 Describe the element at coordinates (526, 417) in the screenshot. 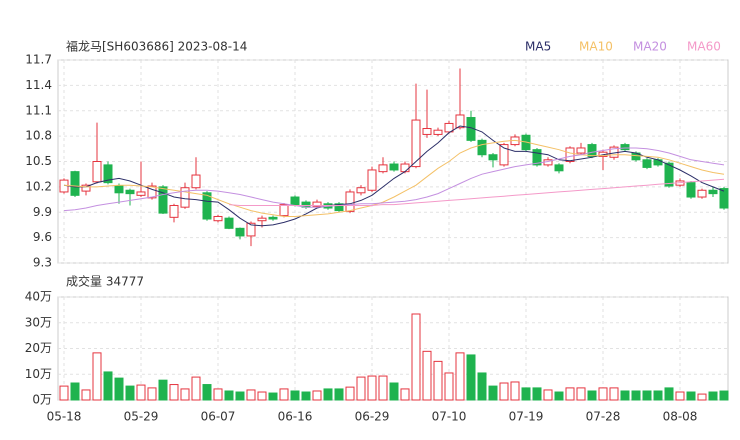

I see `x-tick-label: 07-19` at that location.